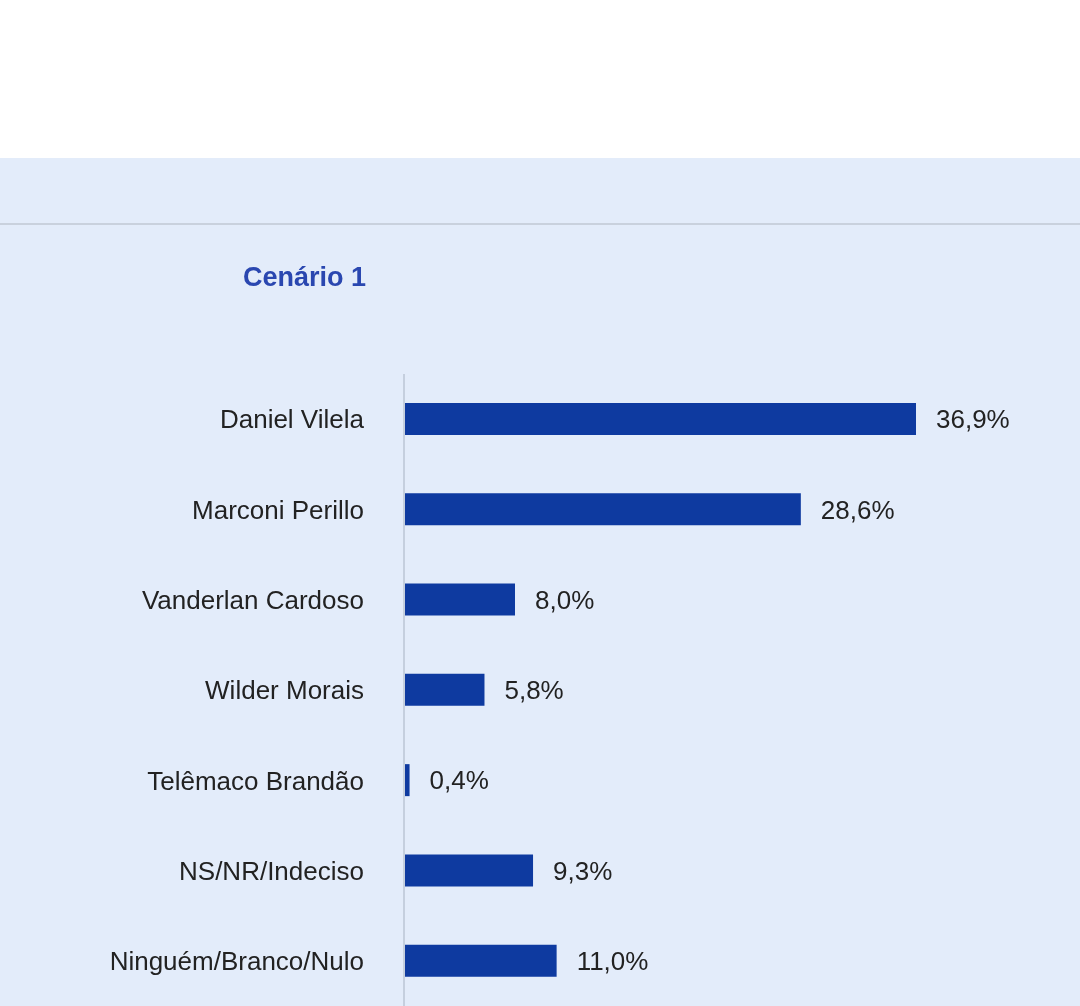 The width and height of the screenshot is (1080, 1006). Describe the element at coordinates (583, 870) in the screenshot. I see `data-label: 9,3%` at that location.